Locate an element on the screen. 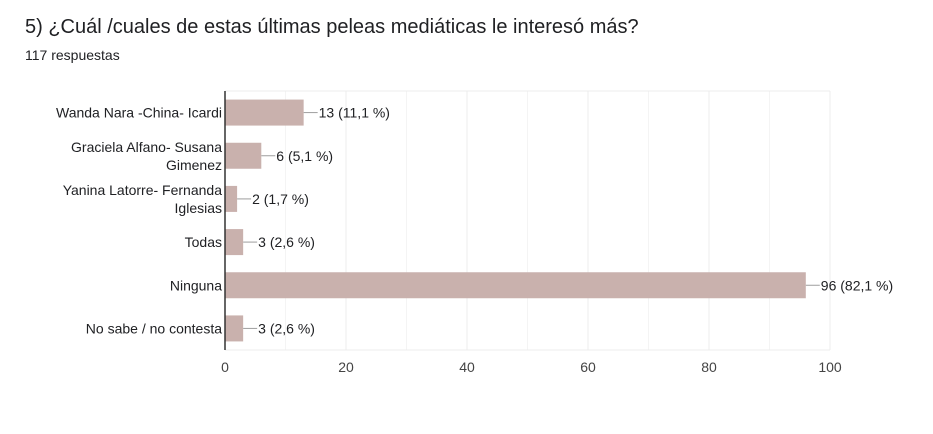  category-label-line: Yanina Latorre- Fernanda is located at coordinates (142, 190).